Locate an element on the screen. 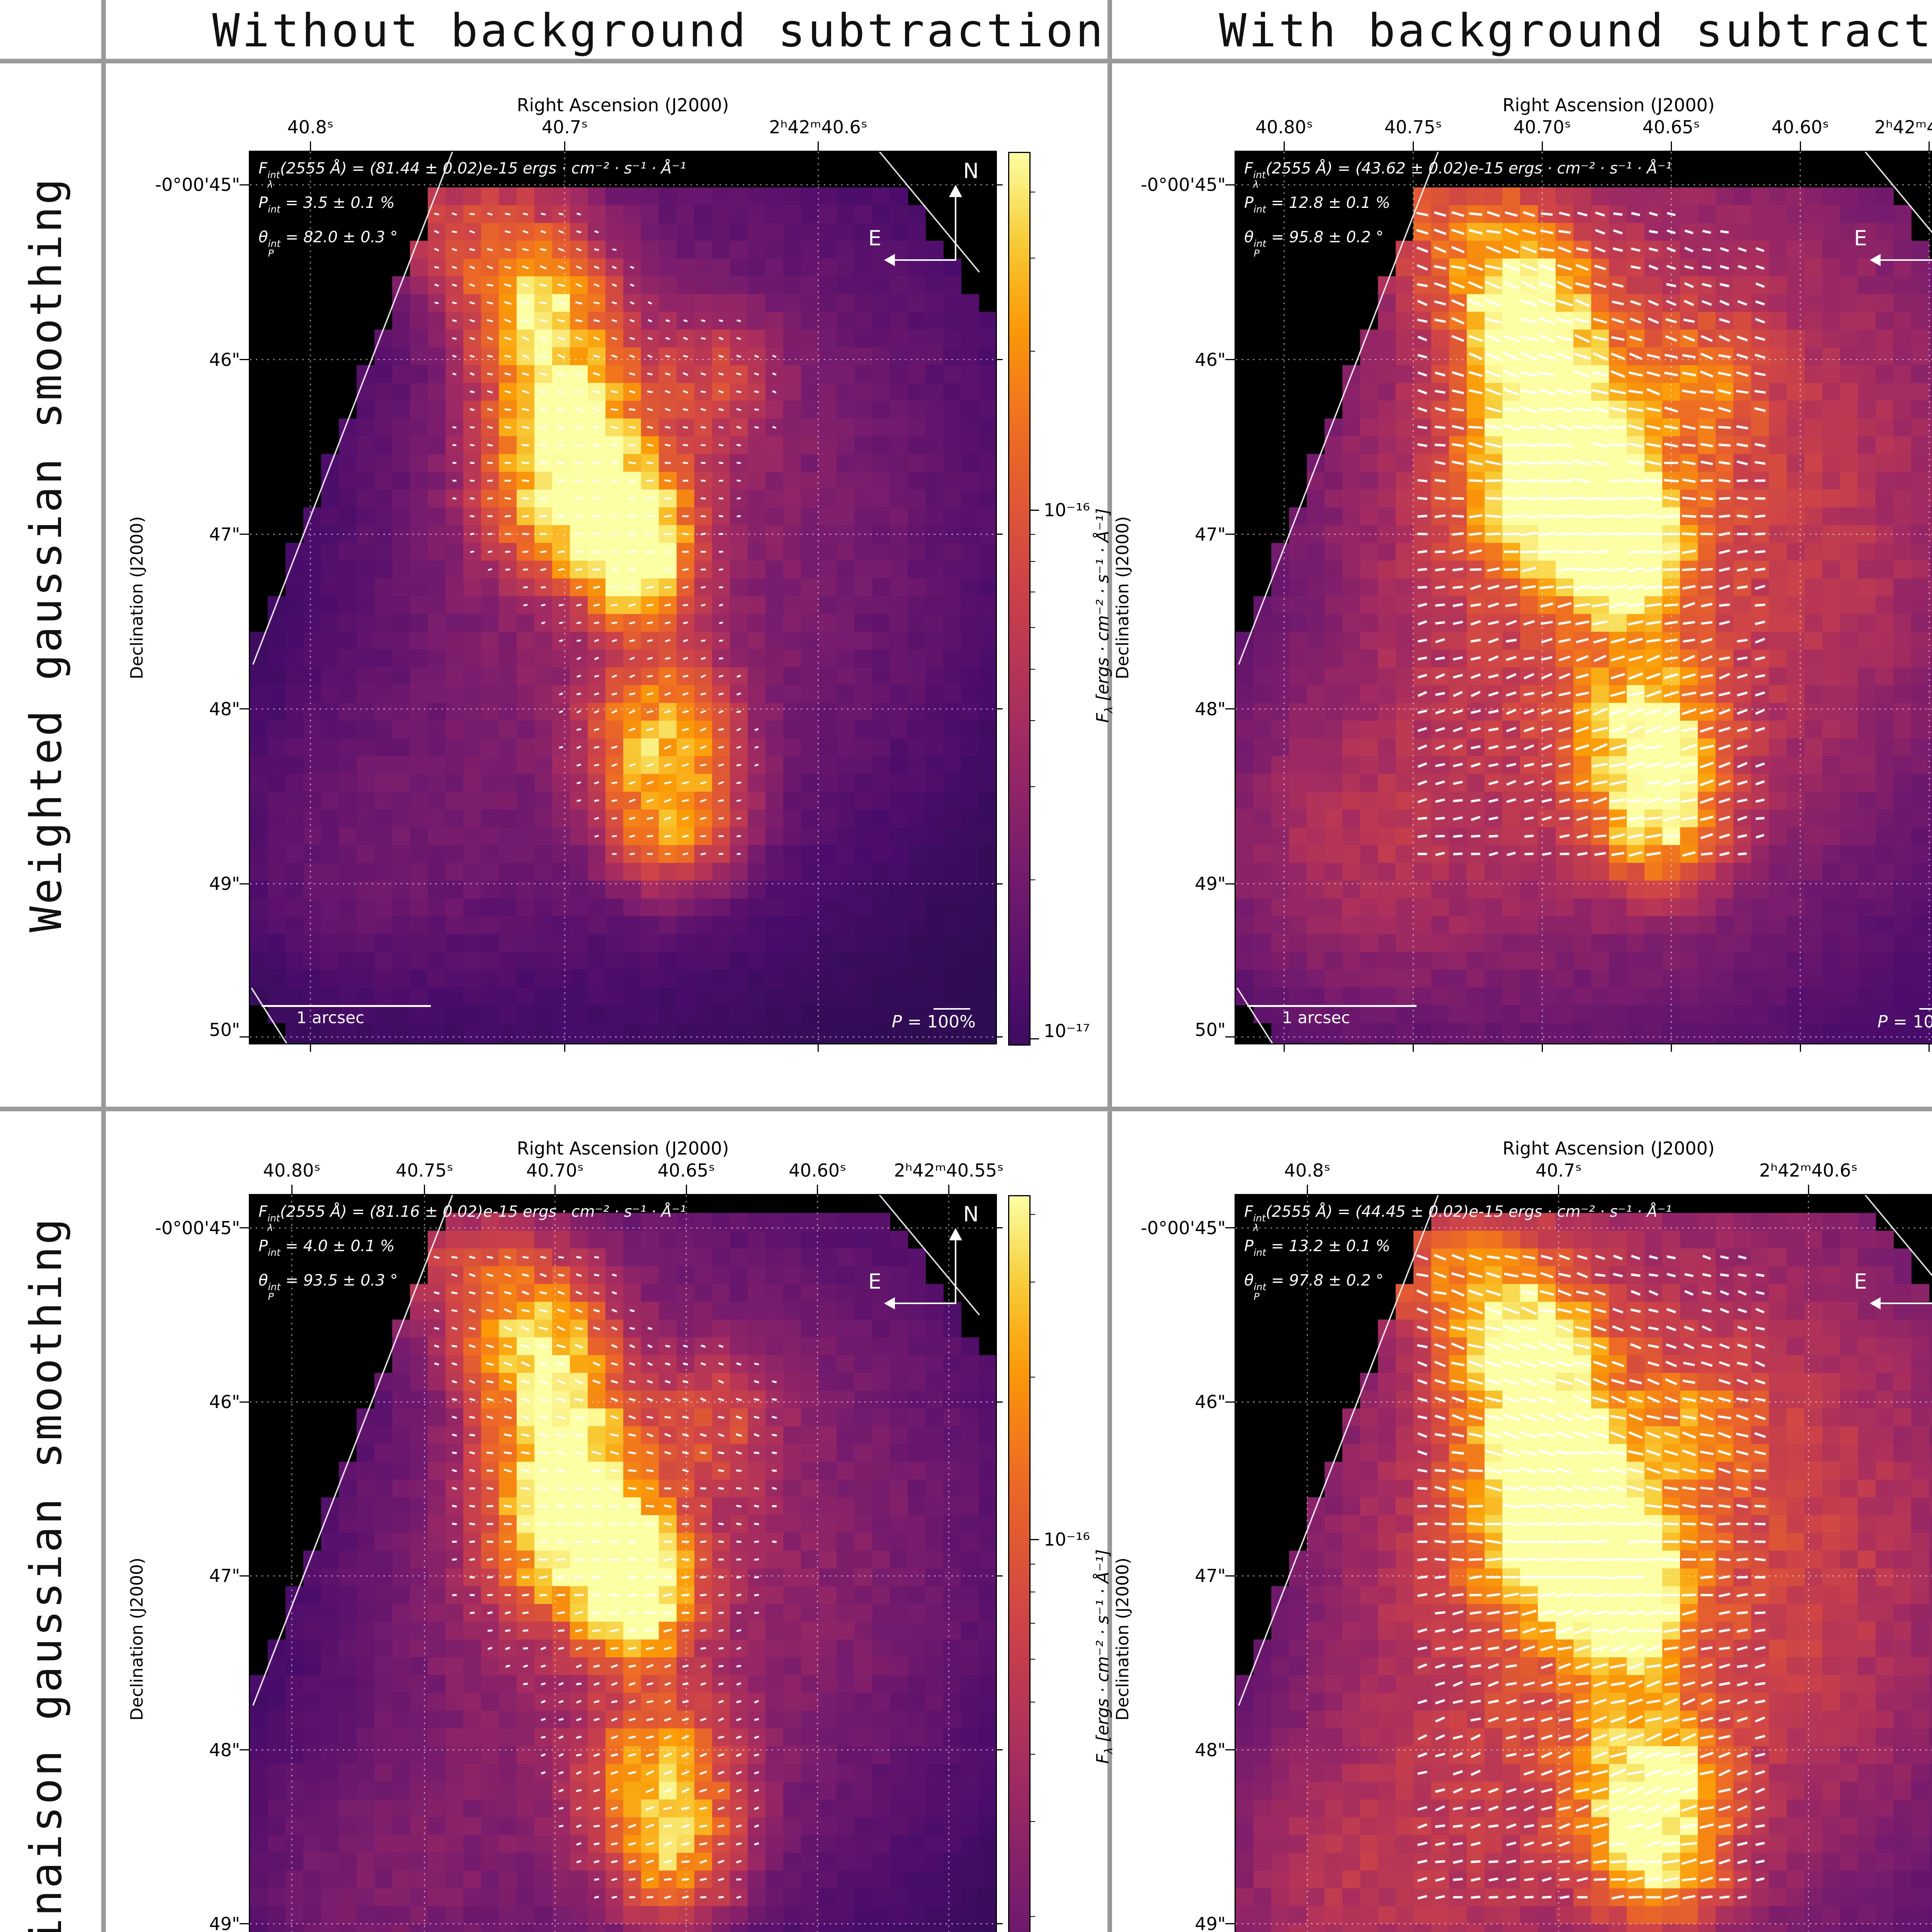  colorbar-axis-label: Fλ [ergs · cm⁻² · s⁻¹ · Å⁻¹] is located at coordinates (1104, 616).